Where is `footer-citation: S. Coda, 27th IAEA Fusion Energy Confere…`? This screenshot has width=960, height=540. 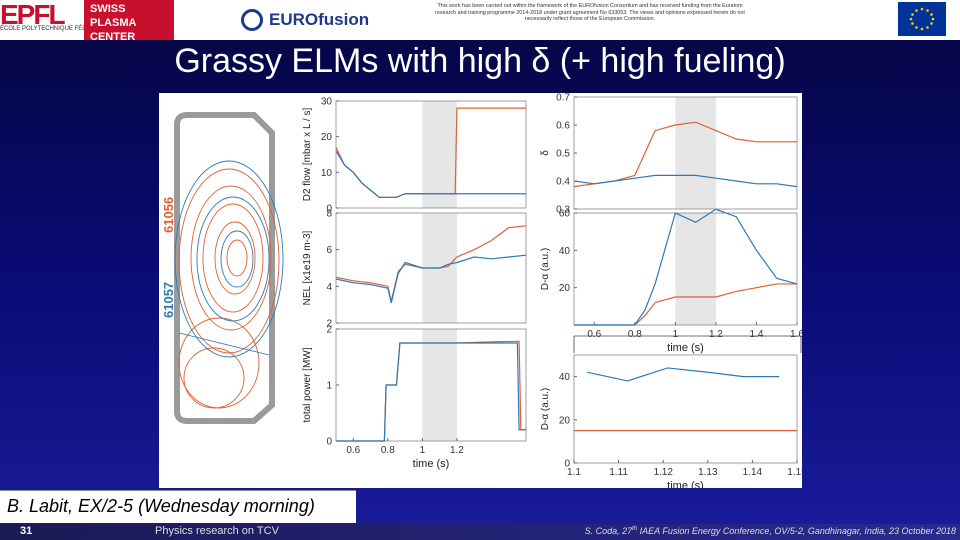 footer-citation: S. Coda, 27th IAEA Fusion Energy Confere… is located at coordinates (770, 531).